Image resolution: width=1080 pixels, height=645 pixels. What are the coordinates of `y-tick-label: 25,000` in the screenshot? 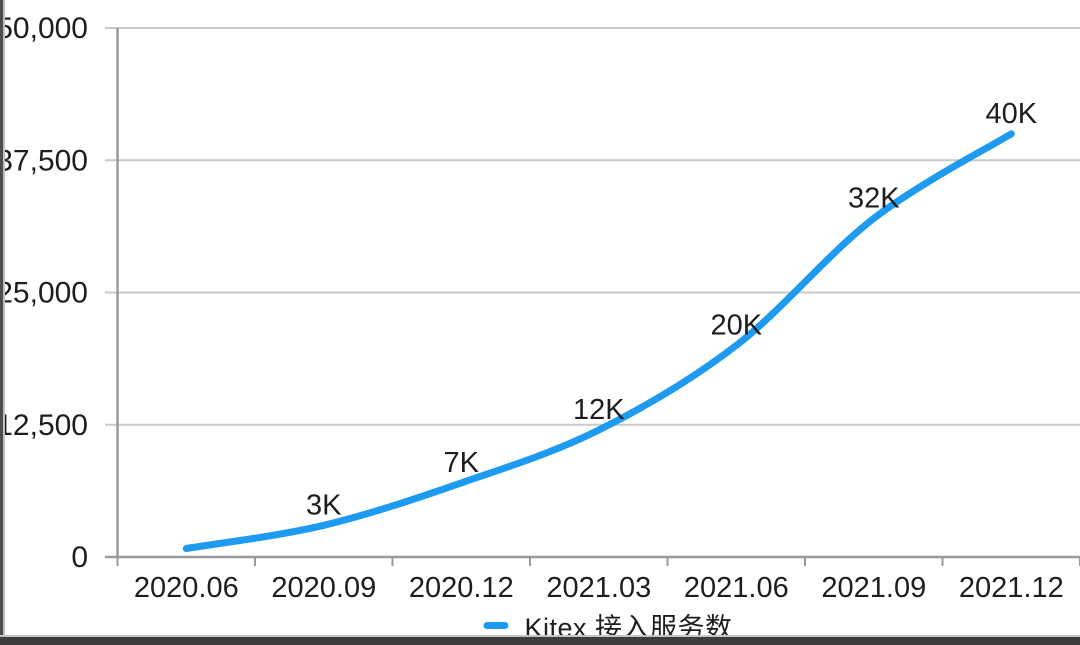 It's located at (44, 293).